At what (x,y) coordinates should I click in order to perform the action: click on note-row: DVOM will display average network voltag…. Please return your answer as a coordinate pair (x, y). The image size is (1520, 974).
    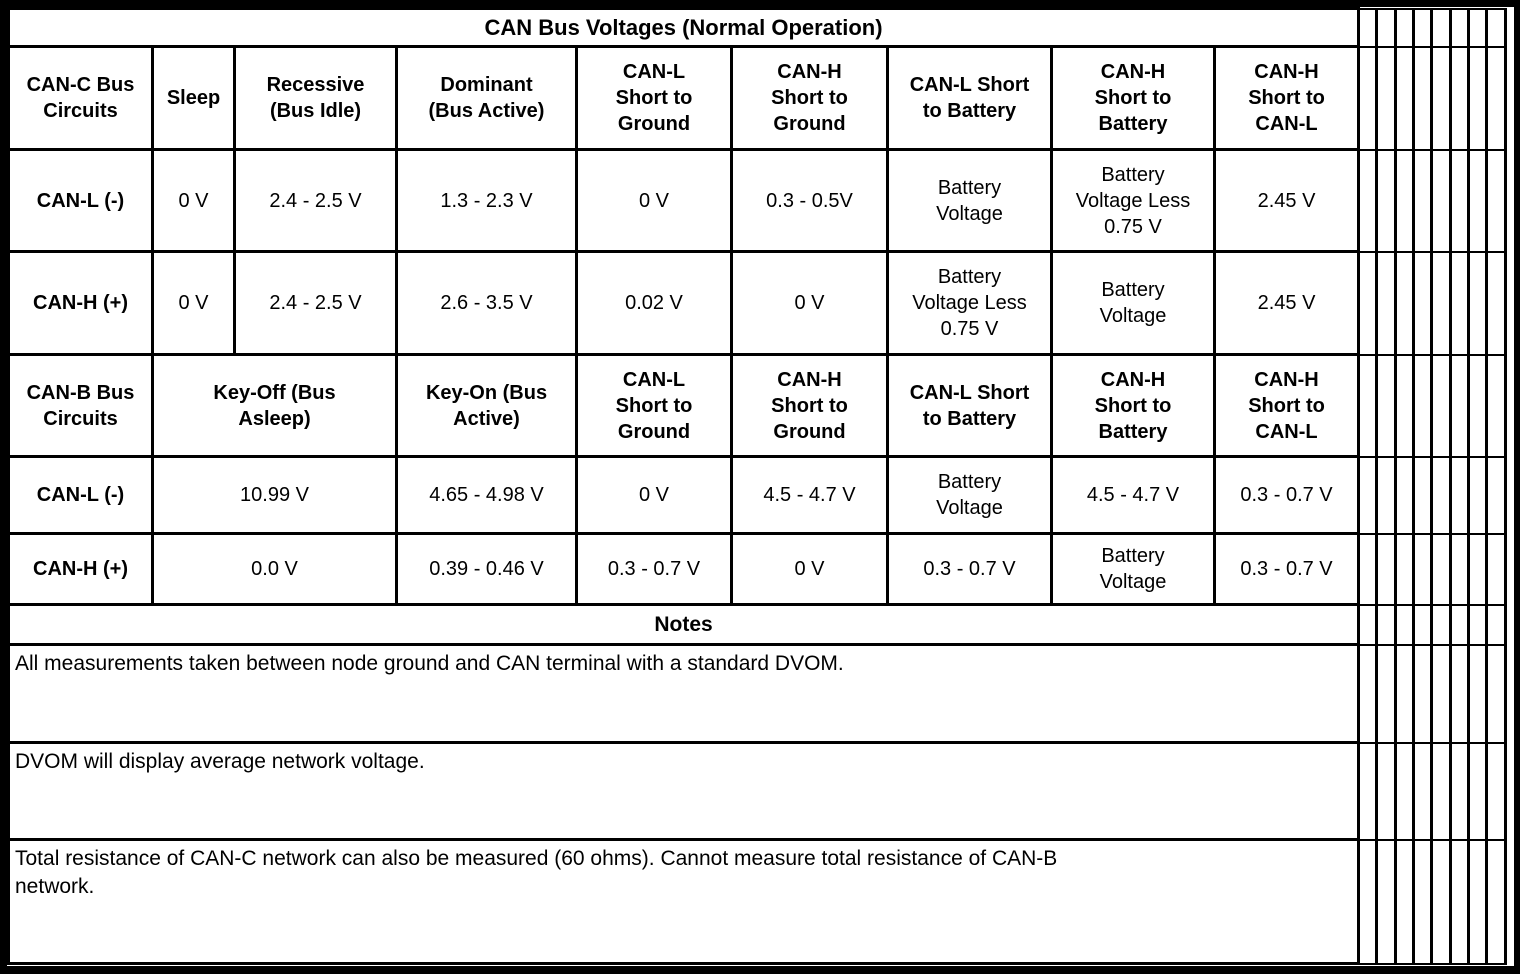
    Looking at the image, I should click on (757, 791).